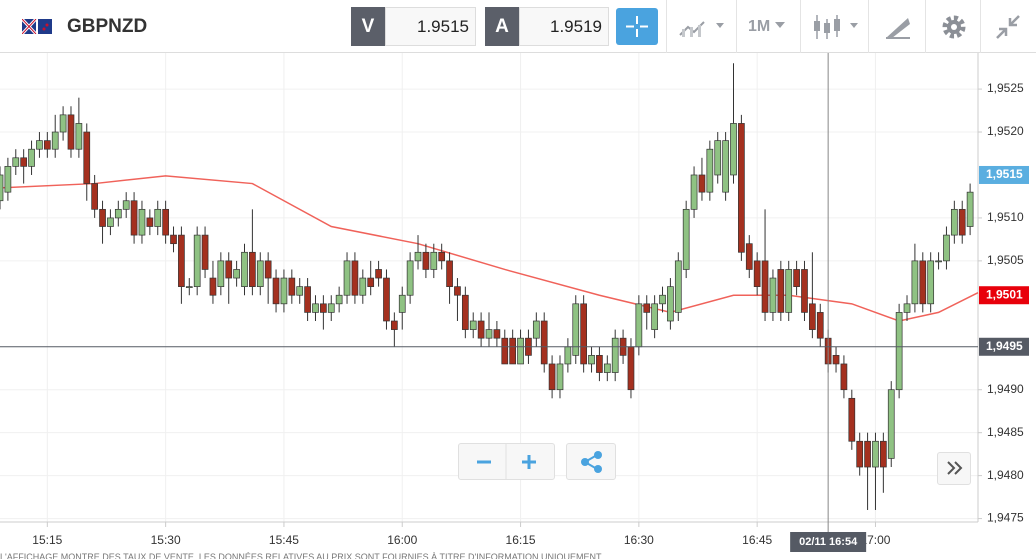 The image size is (1036, 559). I want to click on price-marker-label: 1,9501, so click(1004, 294).